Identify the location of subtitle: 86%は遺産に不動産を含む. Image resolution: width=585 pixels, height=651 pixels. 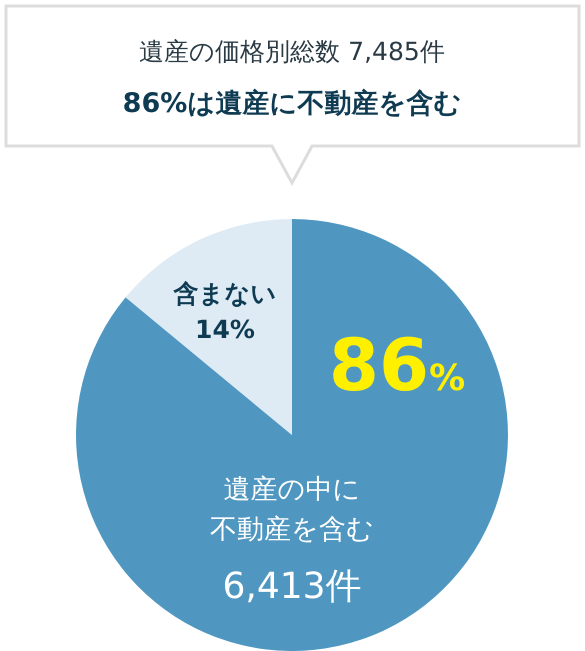
(292, 103).